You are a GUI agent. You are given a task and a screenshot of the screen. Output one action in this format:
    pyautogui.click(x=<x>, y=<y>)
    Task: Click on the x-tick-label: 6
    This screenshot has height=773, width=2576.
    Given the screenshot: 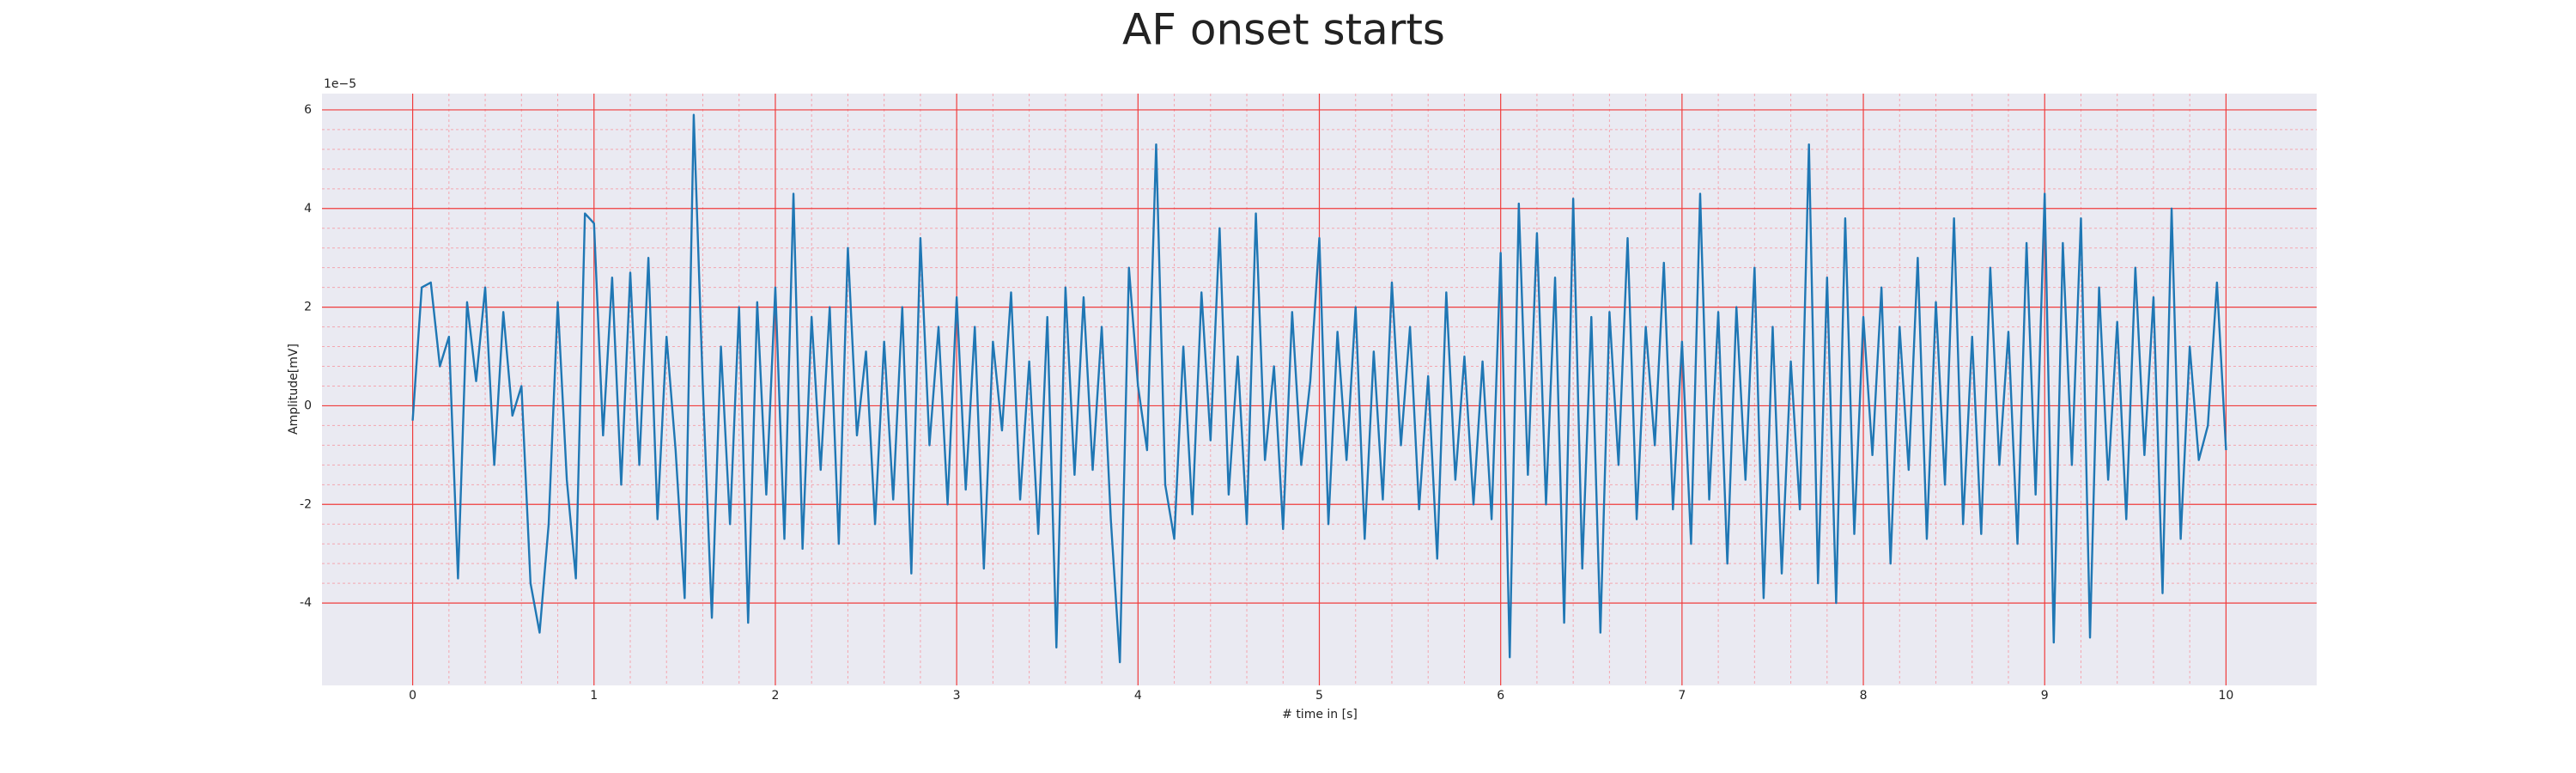 What is the action you would take?
    pyautogui.click(x=1500, y=696)
    